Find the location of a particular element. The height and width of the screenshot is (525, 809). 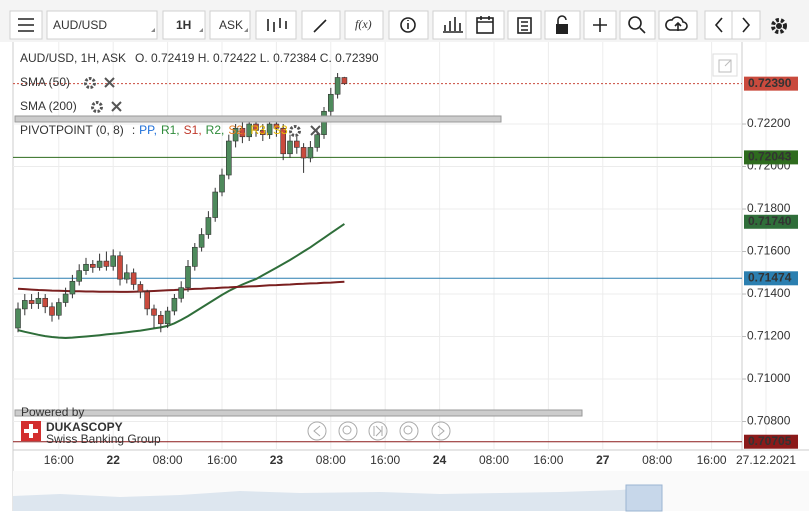

period: 1H is located at coordinates (183, 25).